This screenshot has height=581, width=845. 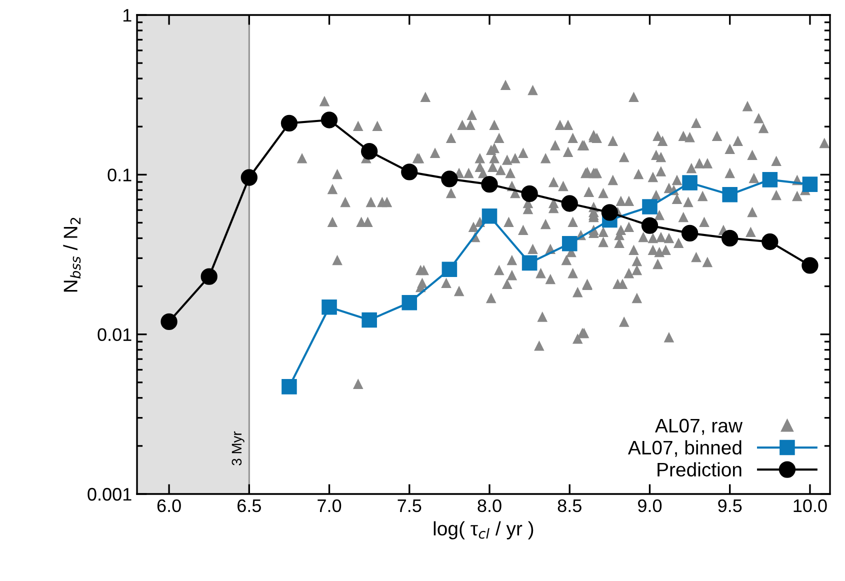 What do you see at coordinates (700, 469) in the screenshot?
I see `legend-label: Prediction` at bounding box center [700, 469].